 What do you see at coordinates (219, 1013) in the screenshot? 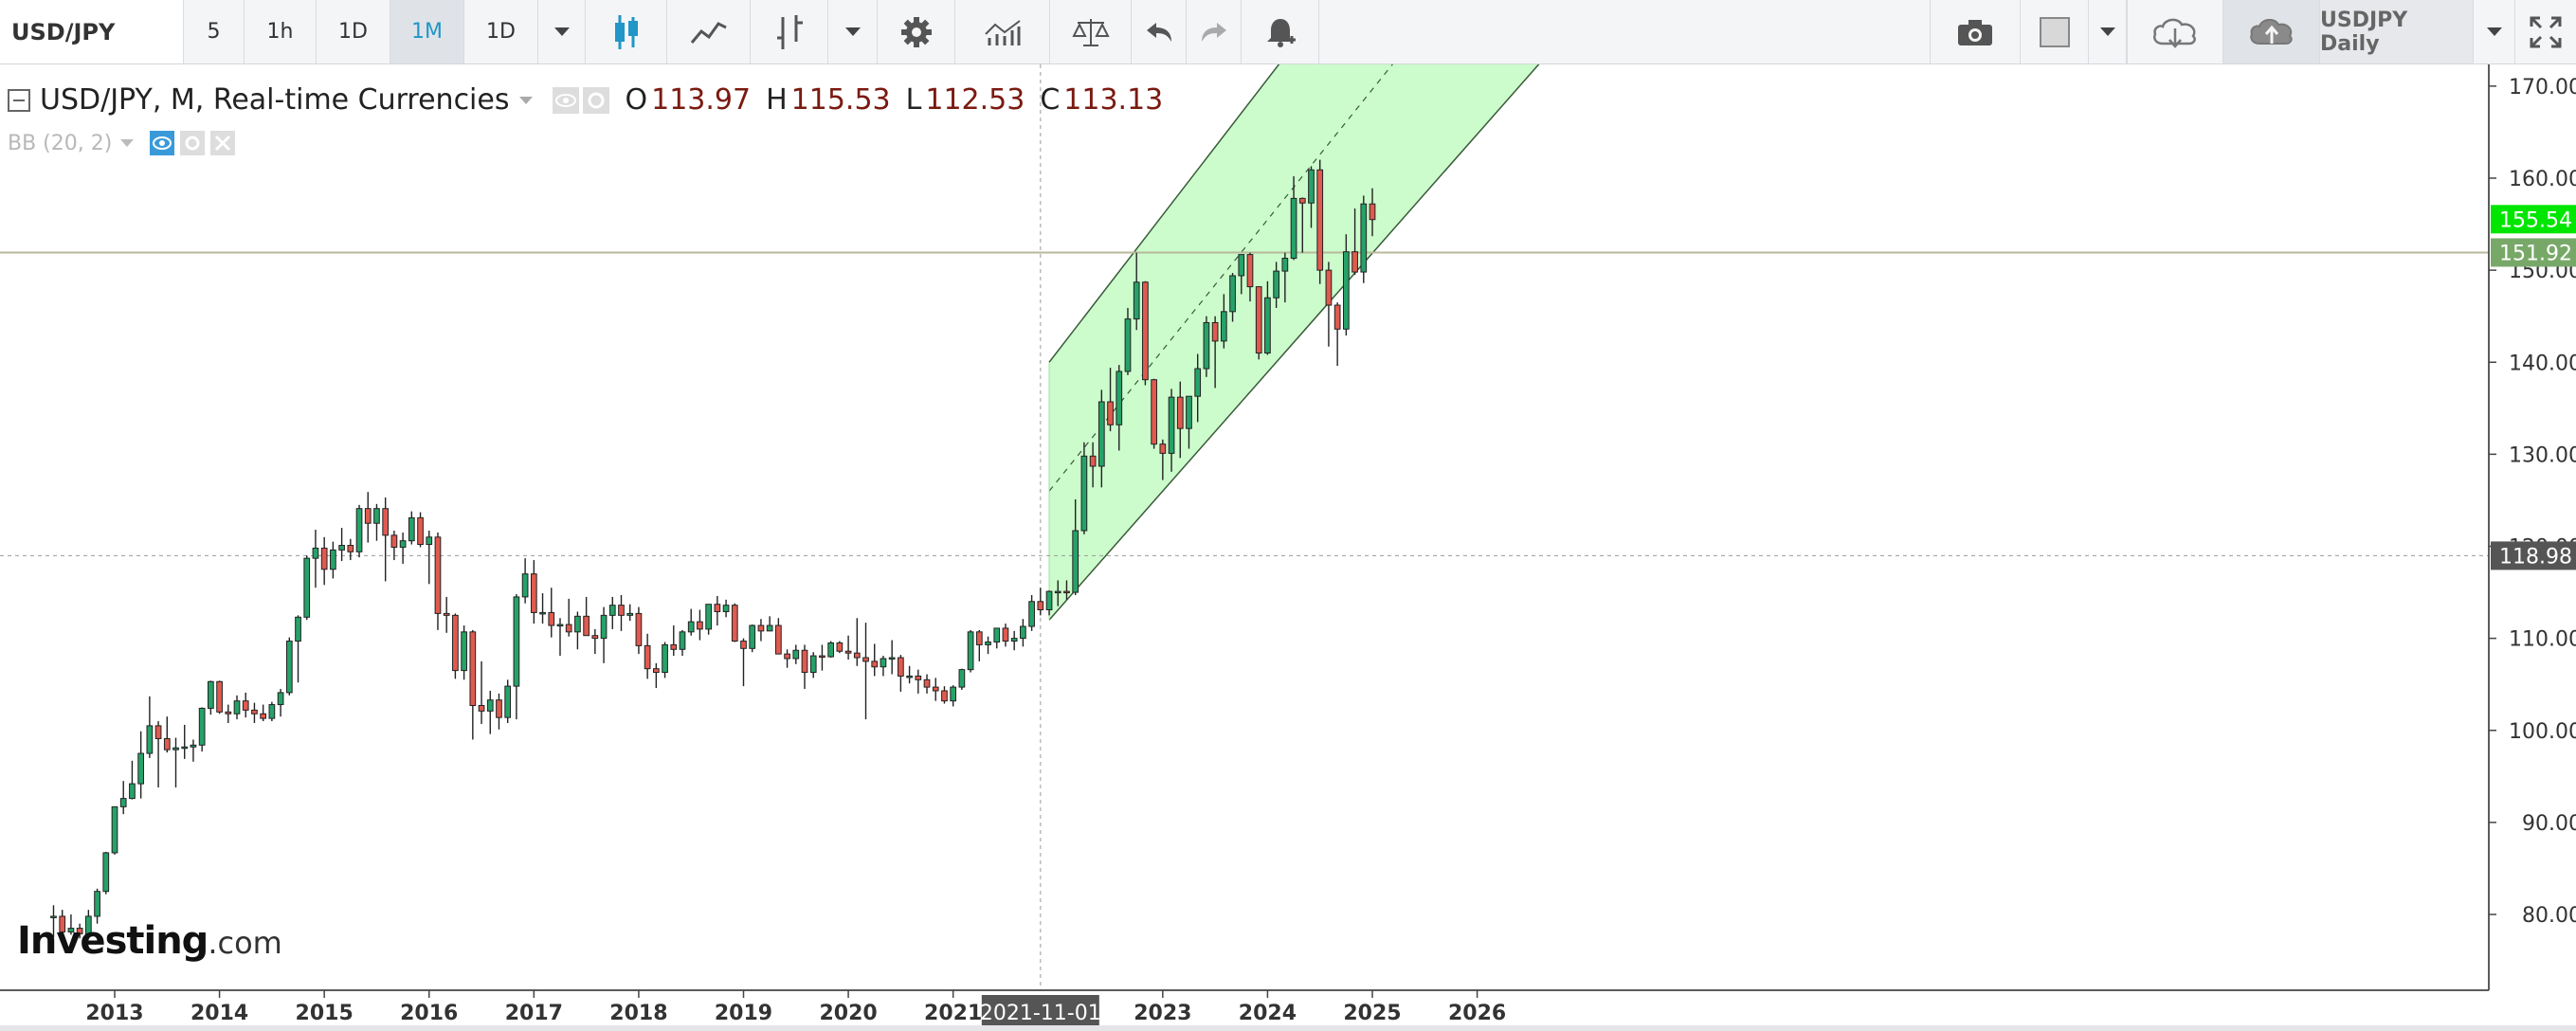
I see `x-tick-label: 2014` at bounding box center [219, 1013].